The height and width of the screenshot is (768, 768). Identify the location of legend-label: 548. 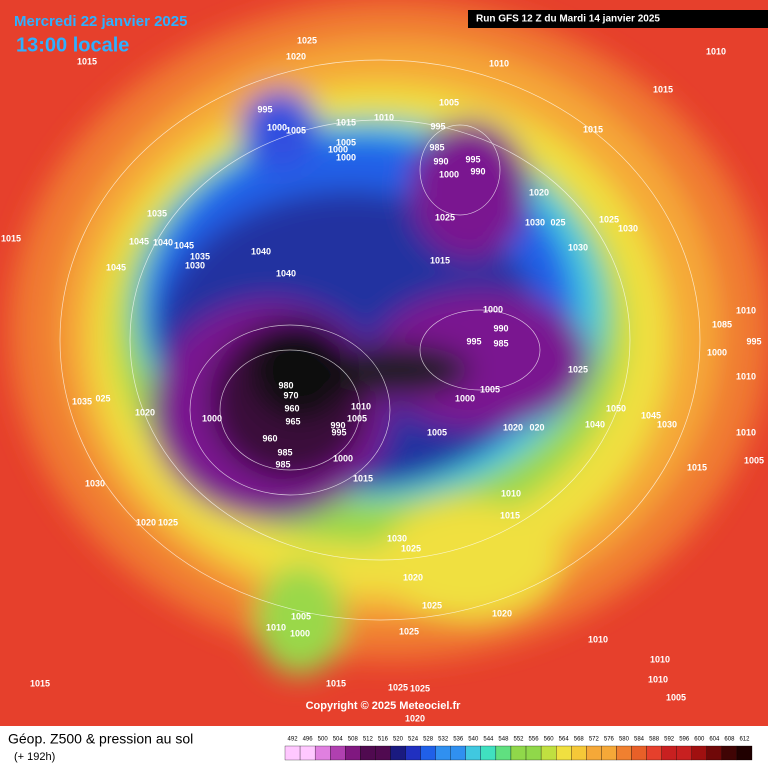
(503, 740).